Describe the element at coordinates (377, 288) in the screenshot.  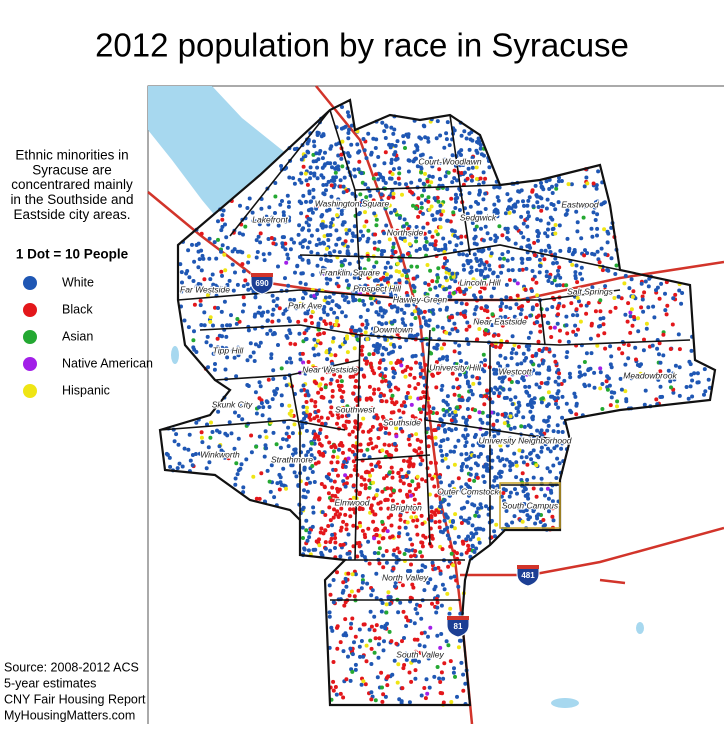
I see `neighborhood-label: Prospect Hill` at that location.